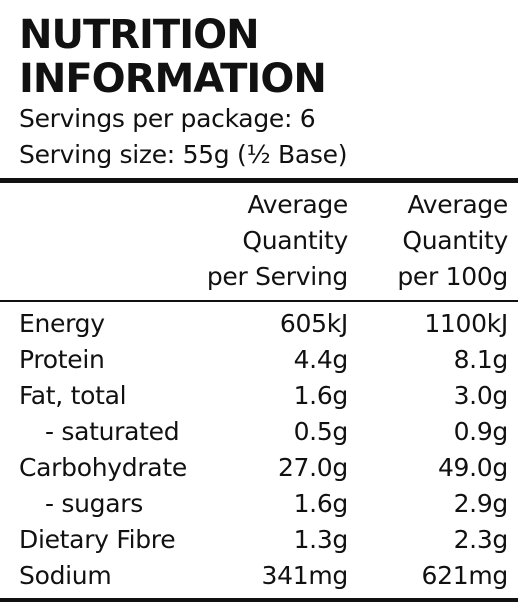  Describe the element at coordinates (62, 359) in the screenshot. I see `nutrient-label: Protein` at that location.